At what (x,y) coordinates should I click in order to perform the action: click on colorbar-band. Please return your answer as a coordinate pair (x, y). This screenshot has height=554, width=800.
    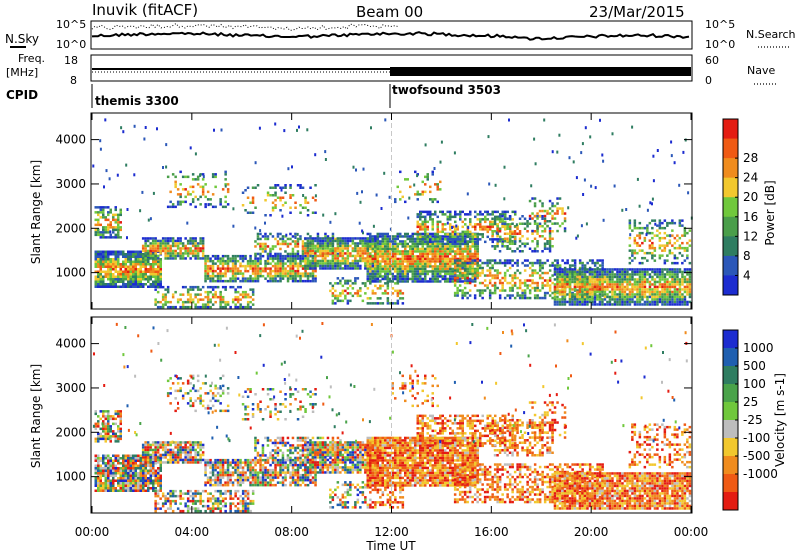
    Looking at the image, I should click on (730, 129).